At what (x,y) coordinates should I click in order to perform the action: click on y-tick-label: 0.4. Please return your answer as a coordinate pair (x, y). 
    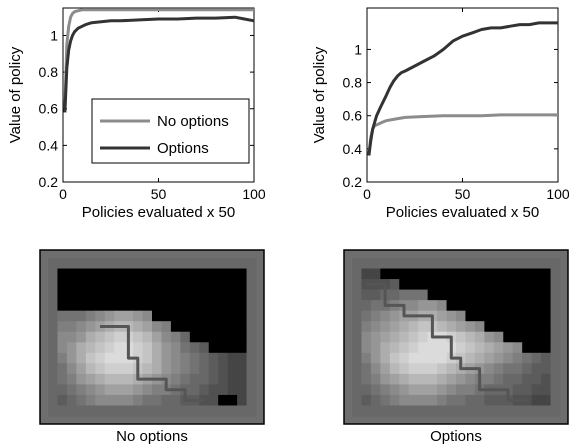
    Looking at the image, I should click on (353, 149).